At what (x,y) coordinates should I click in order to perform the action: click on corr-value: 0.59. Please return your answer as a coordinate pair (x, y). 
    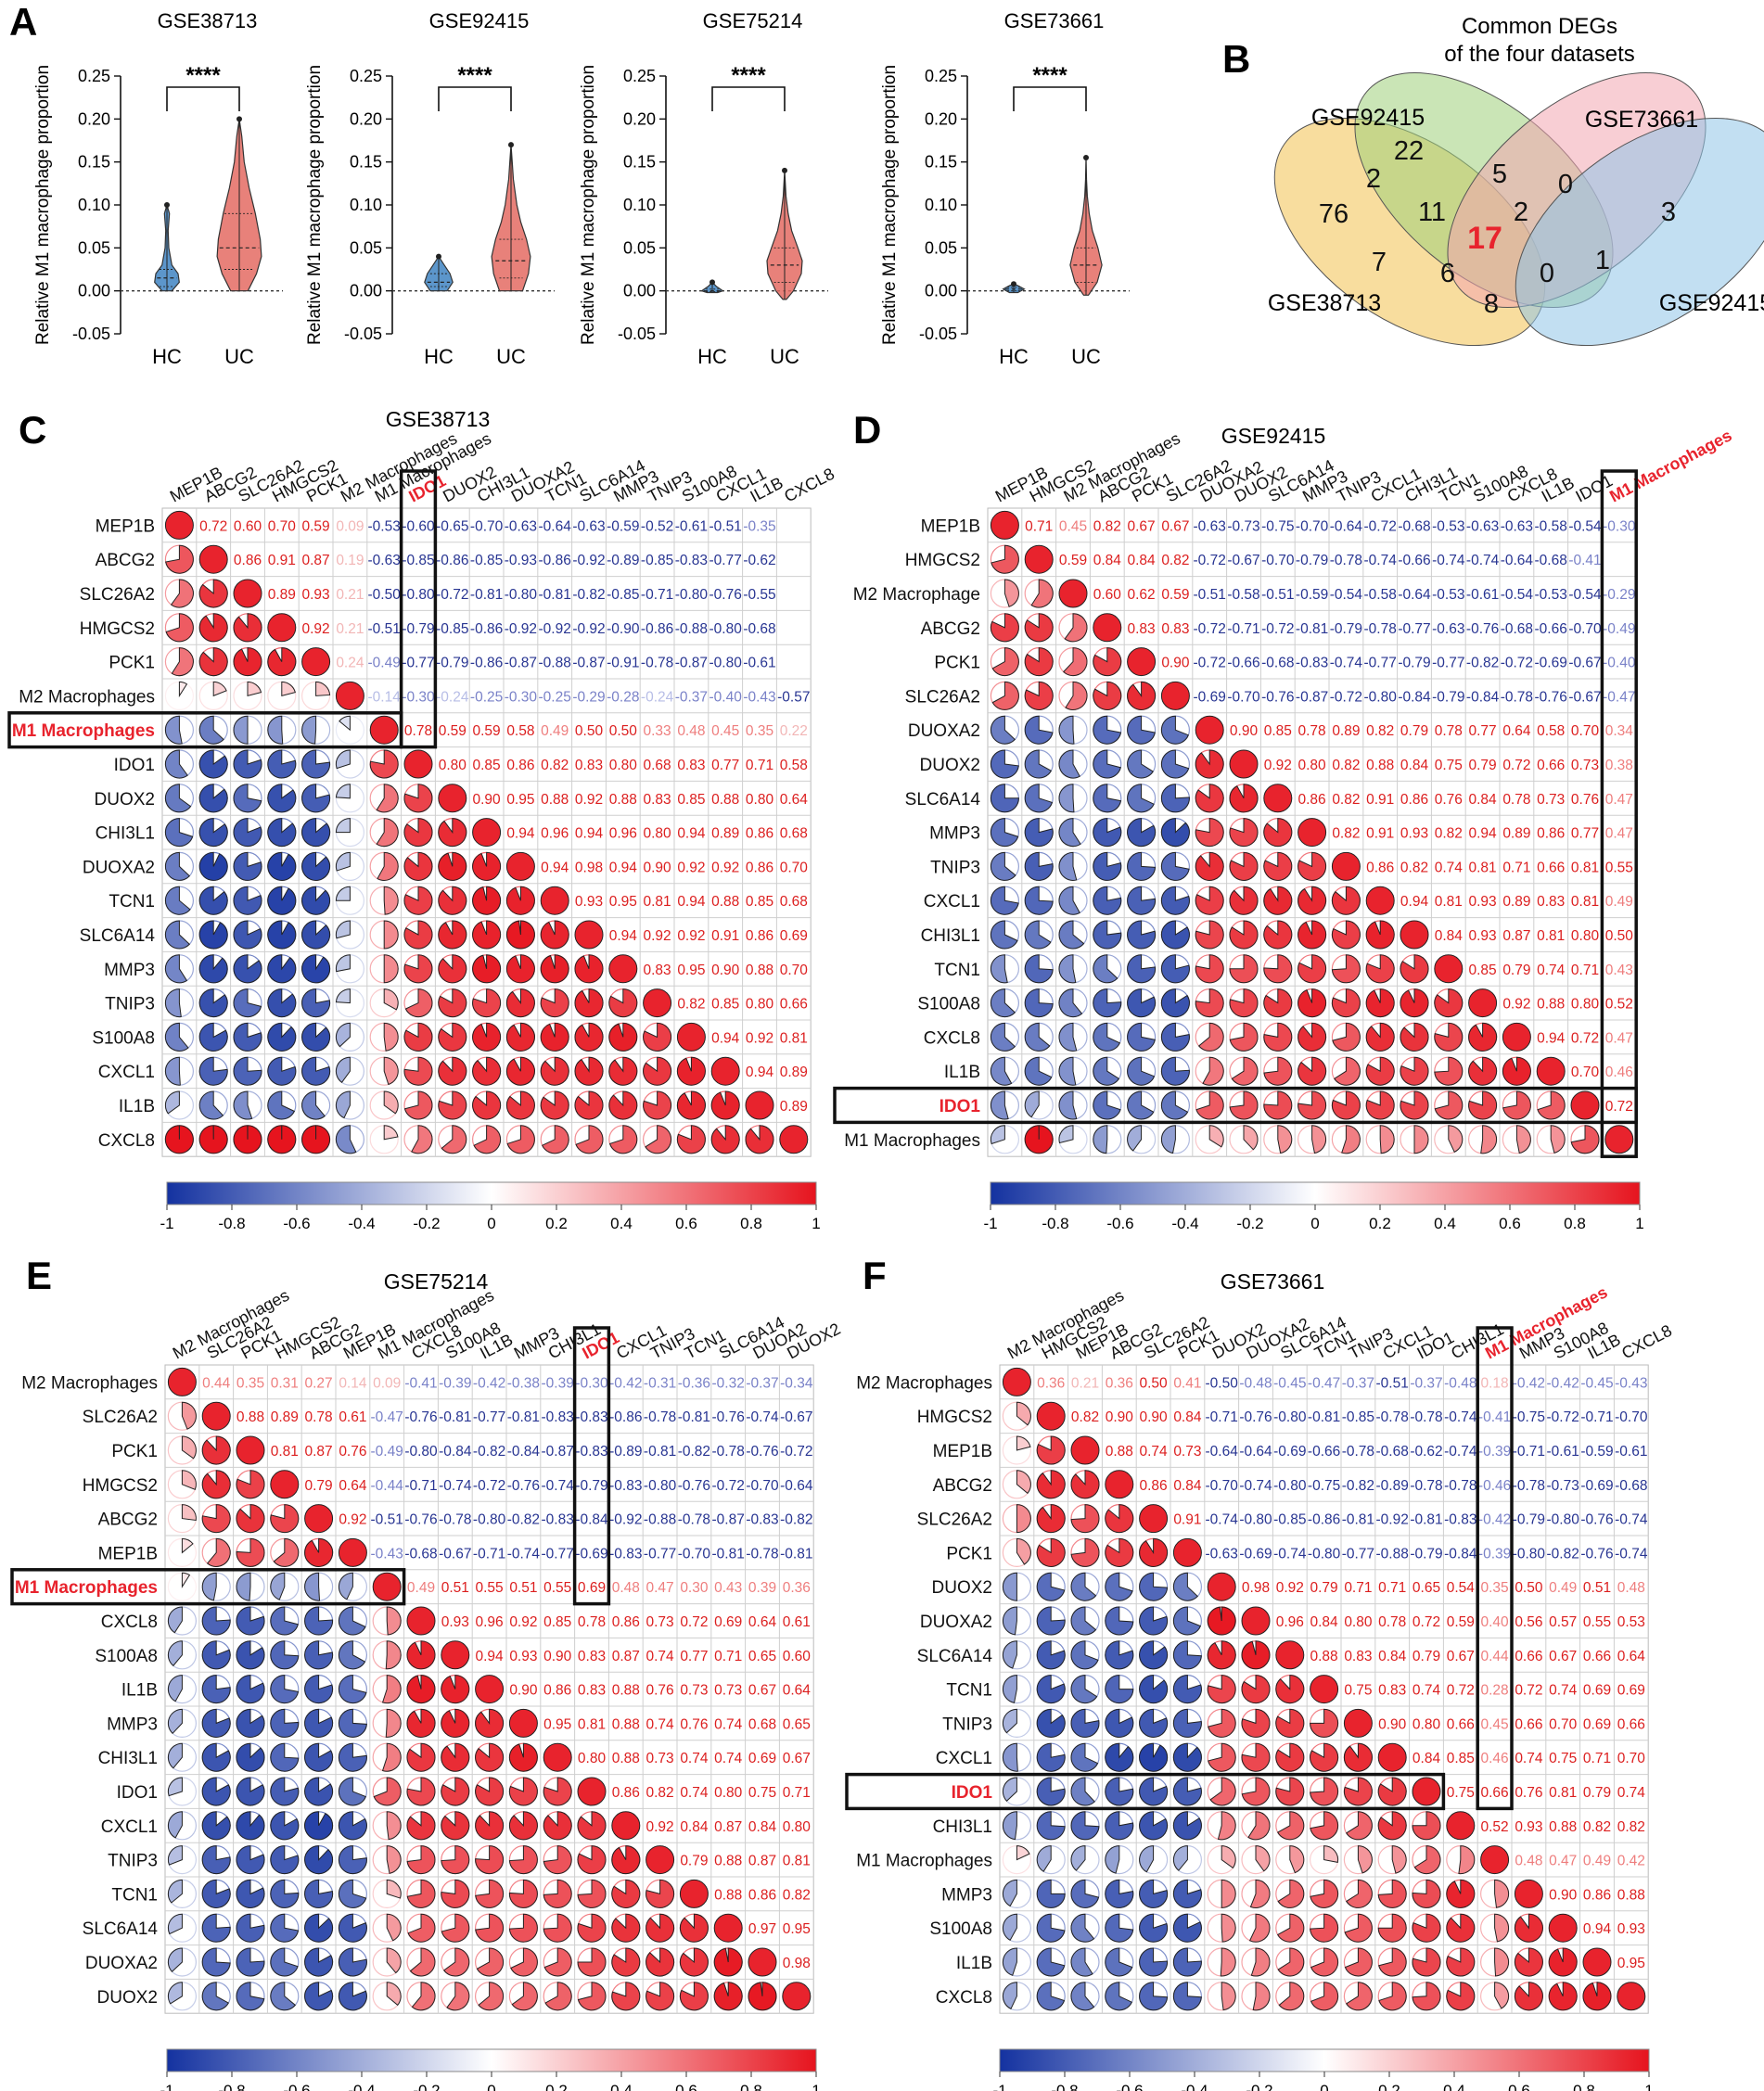
    Looking at the image, I should click on (1461, 1622).